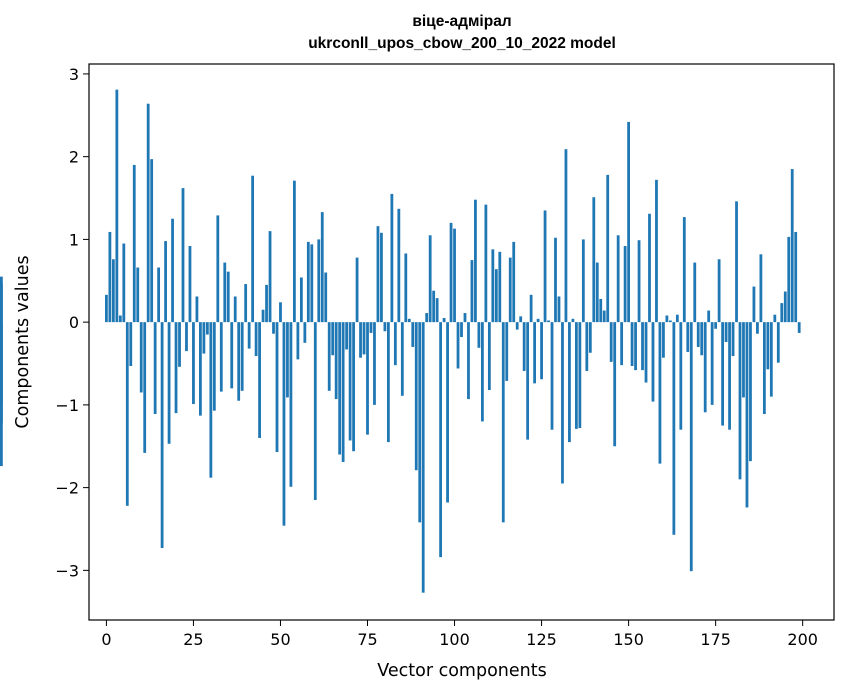  Describe the element at coordinates (367, 639) in the screenshot. I see `x-tick-label: 75` at that location.